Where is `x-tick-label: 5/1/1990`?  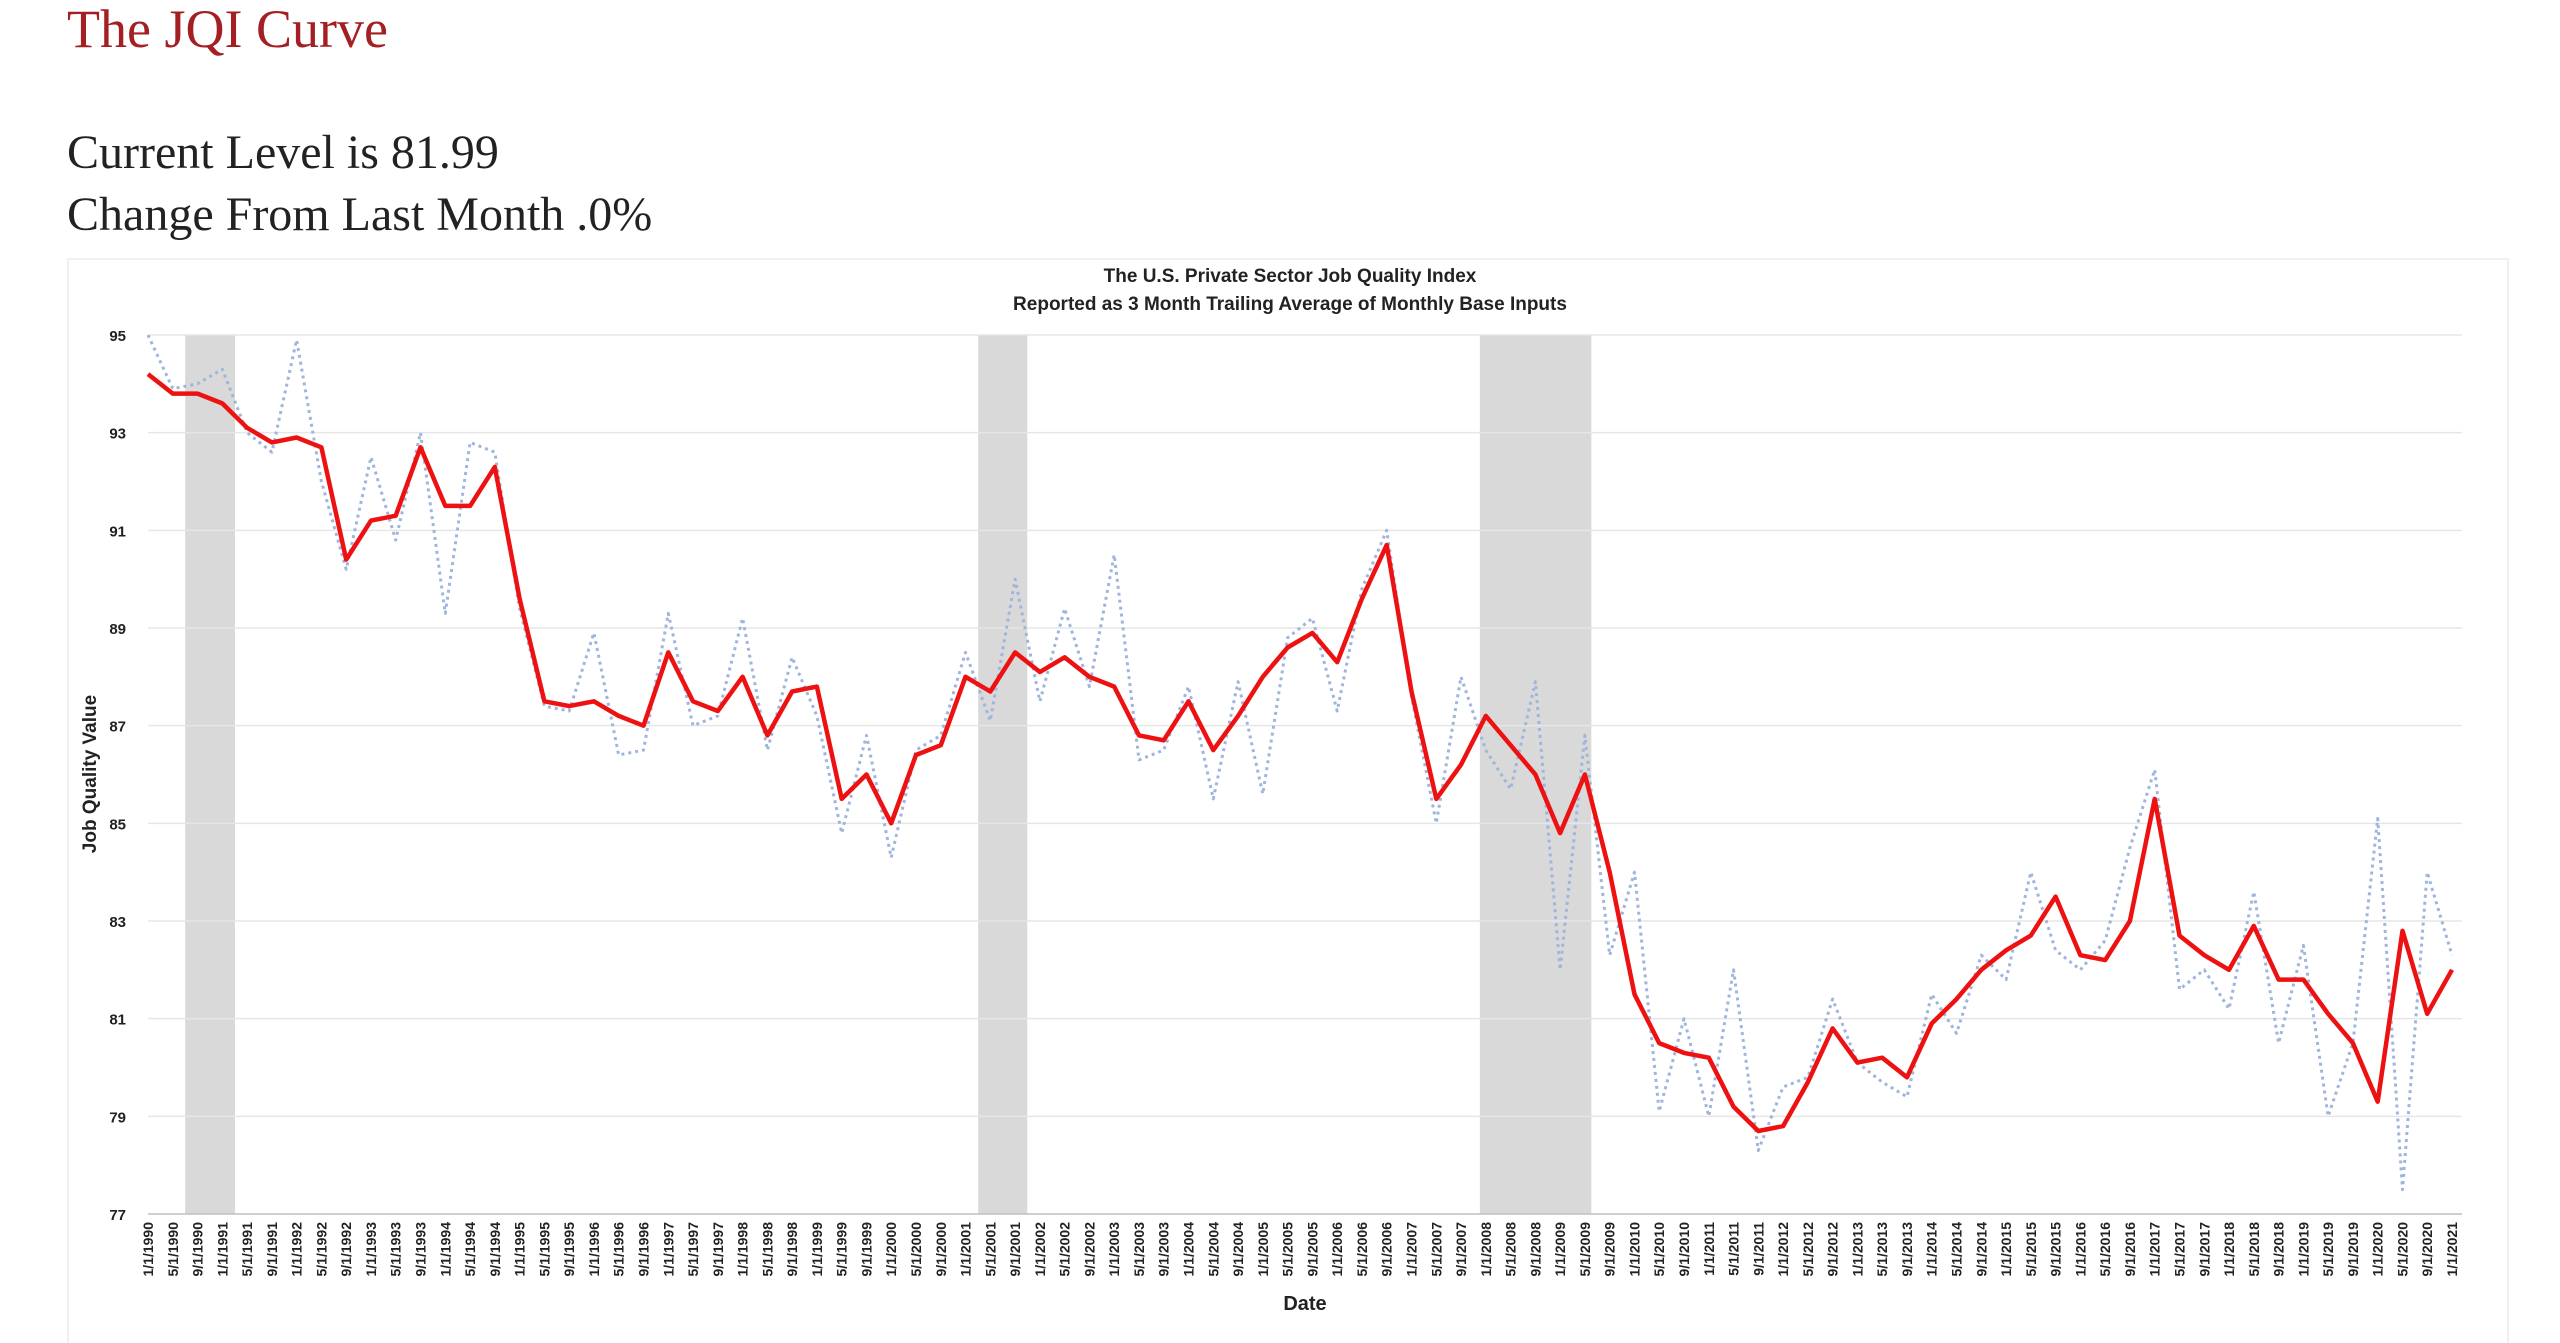 x-tick-label: 5/1/1990 is located at coordinates (173, 1249).